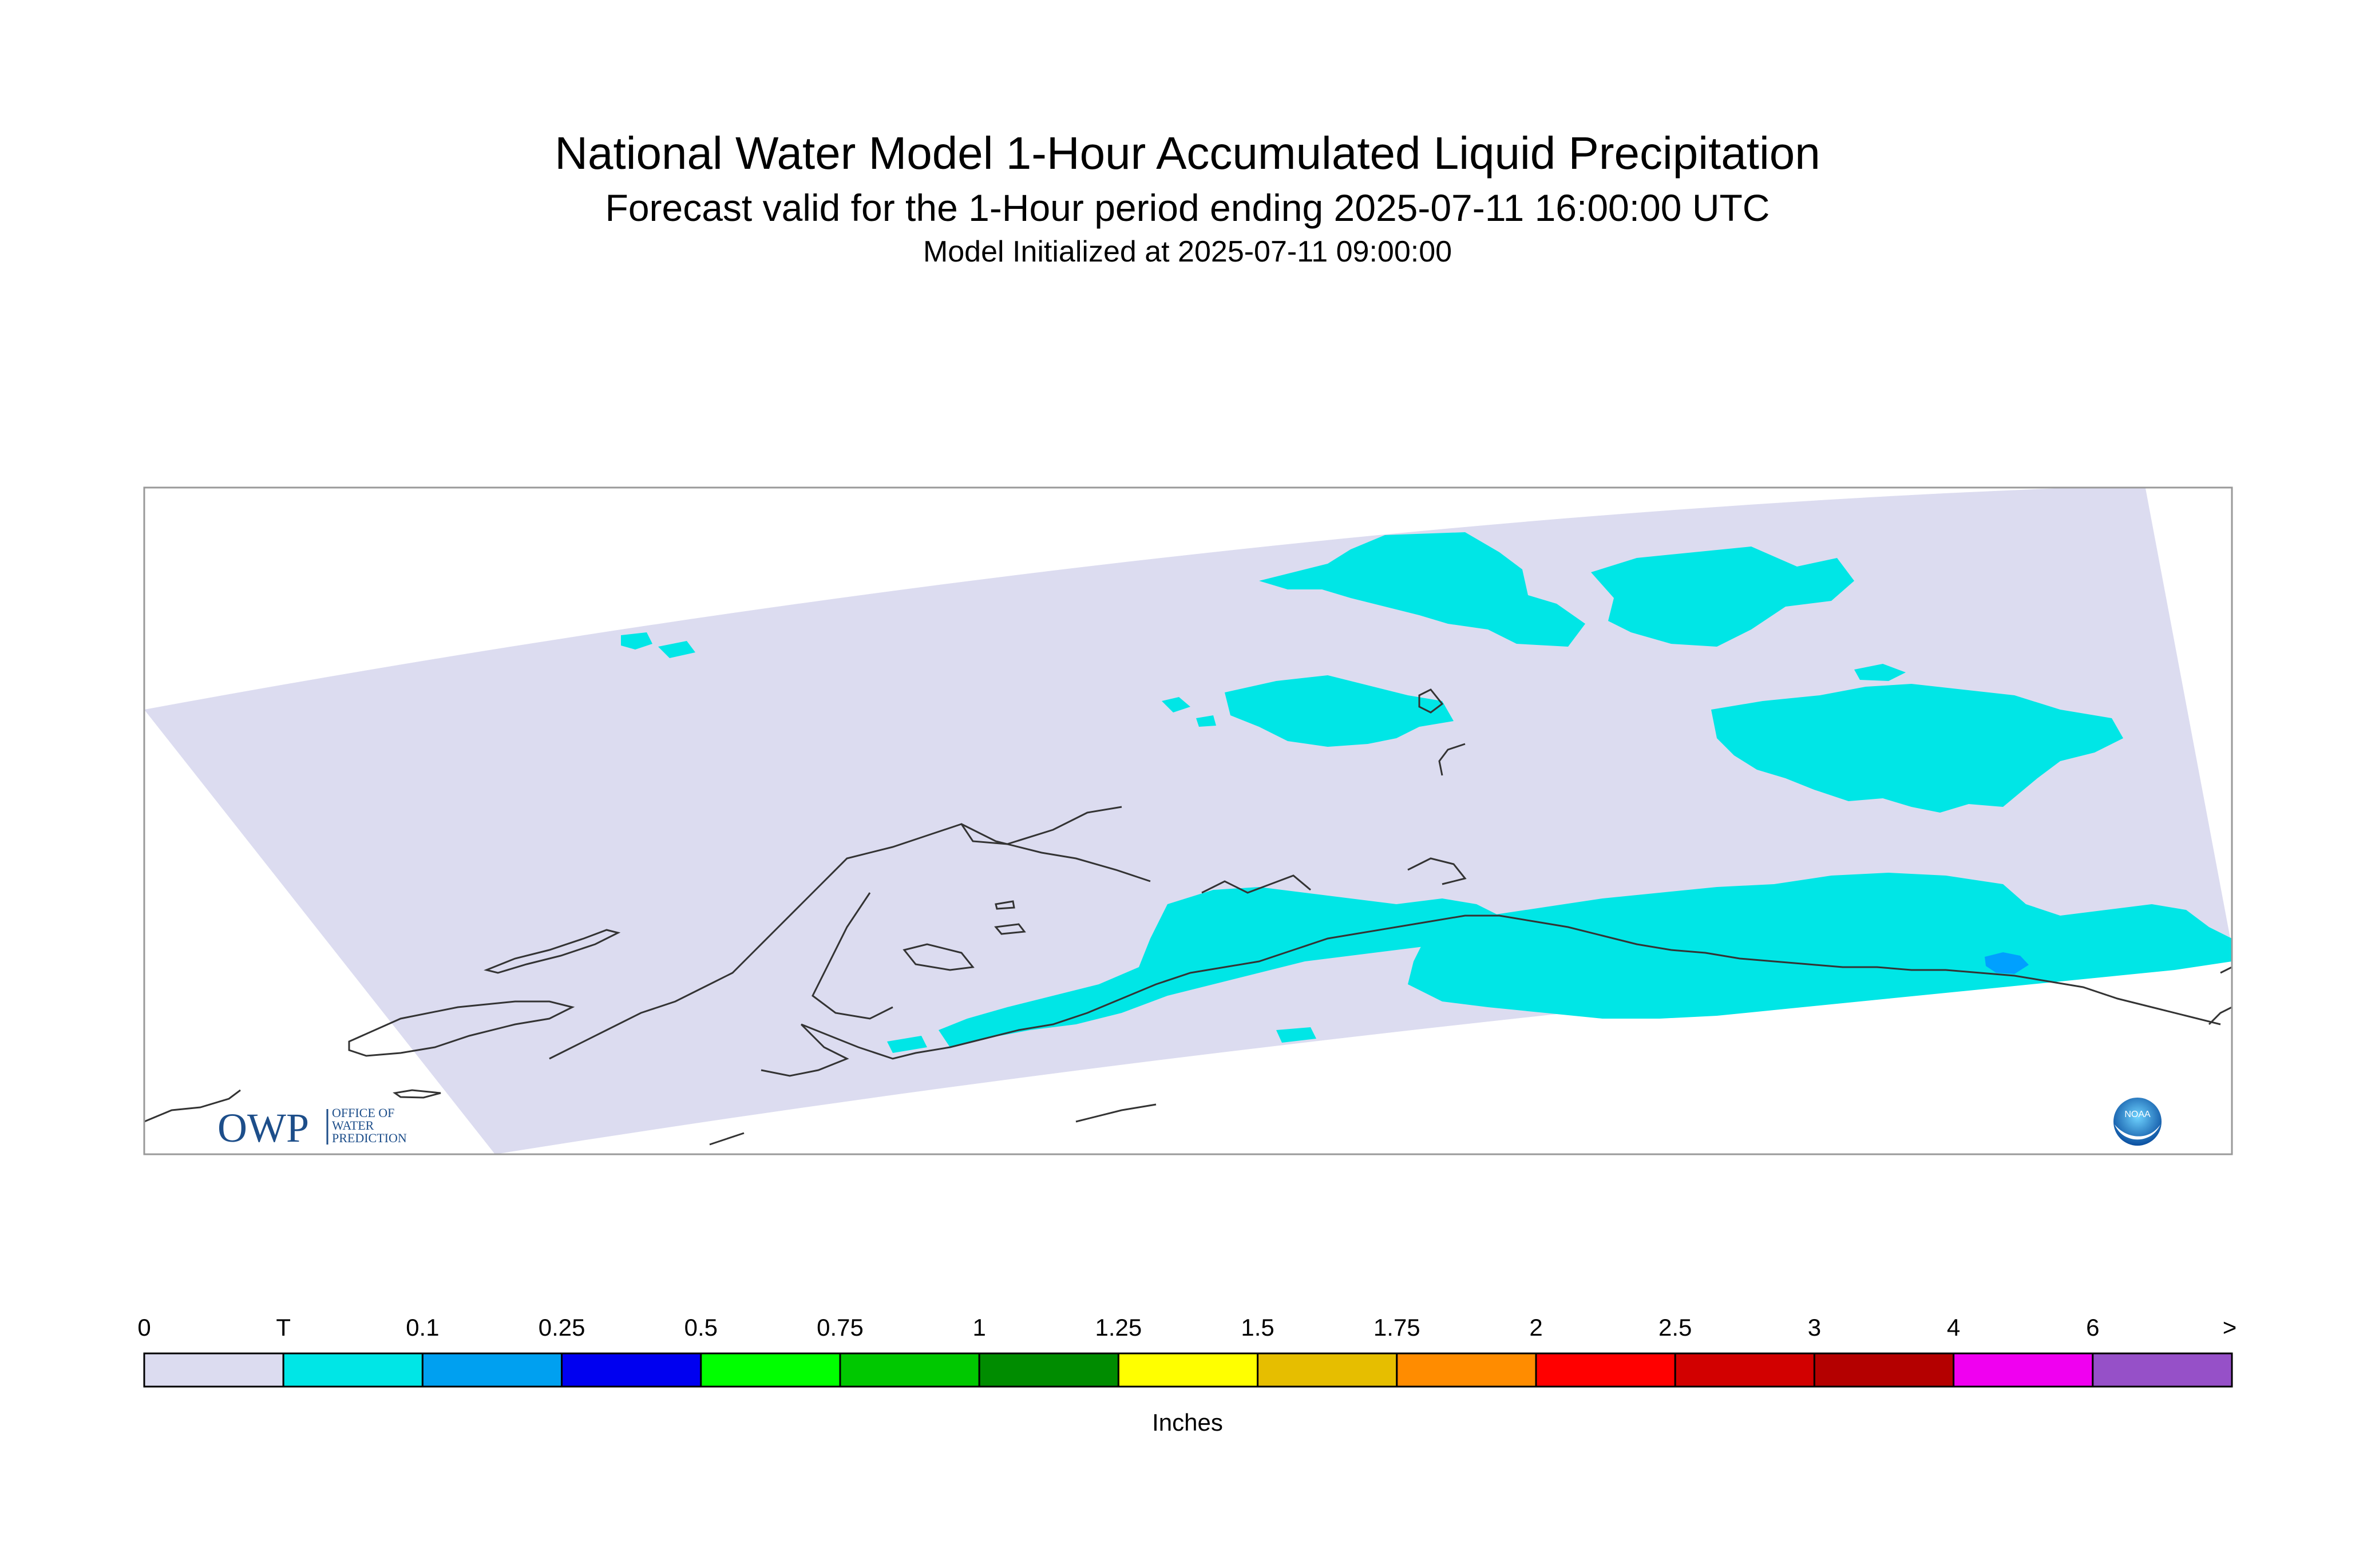 The image size is (2375, 1568). I want to click on colorbar-tick-label: 1.5, so click(1257, 1327).